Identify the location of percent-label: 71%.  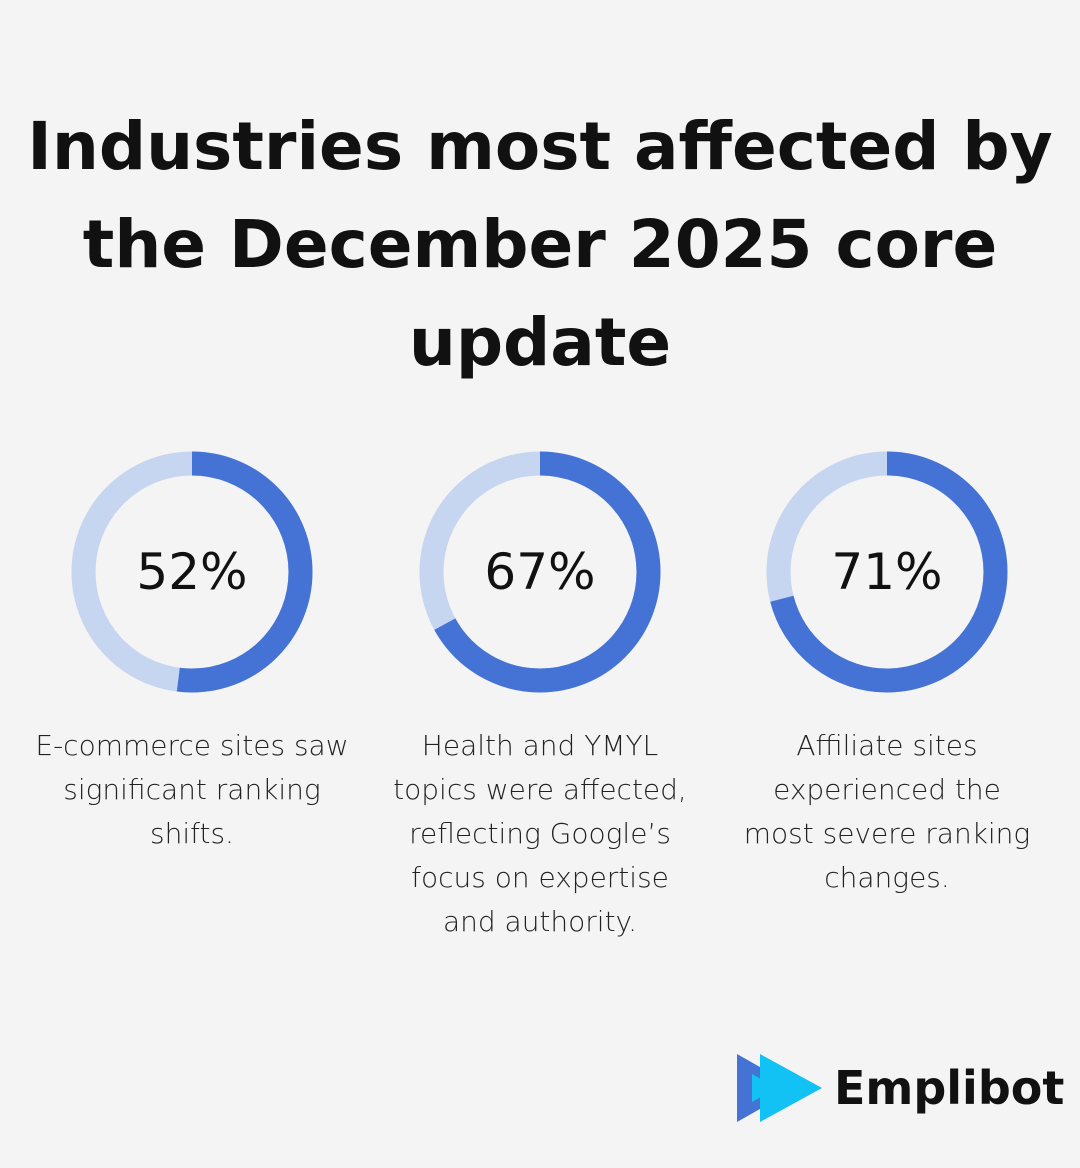
(887, 572).